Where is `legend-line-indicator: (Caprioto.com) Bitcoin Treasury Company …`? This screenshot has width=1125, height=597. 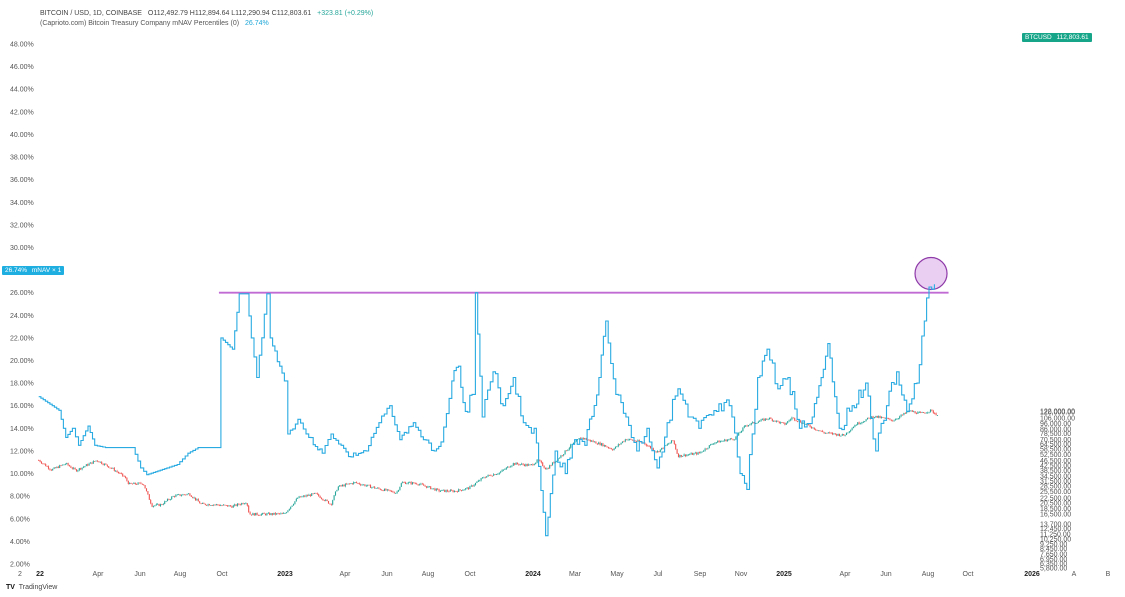
legend-line-indicator: (Caprioto.com) Bitcoin Treasury Company … is located at coordinates (206, 24).